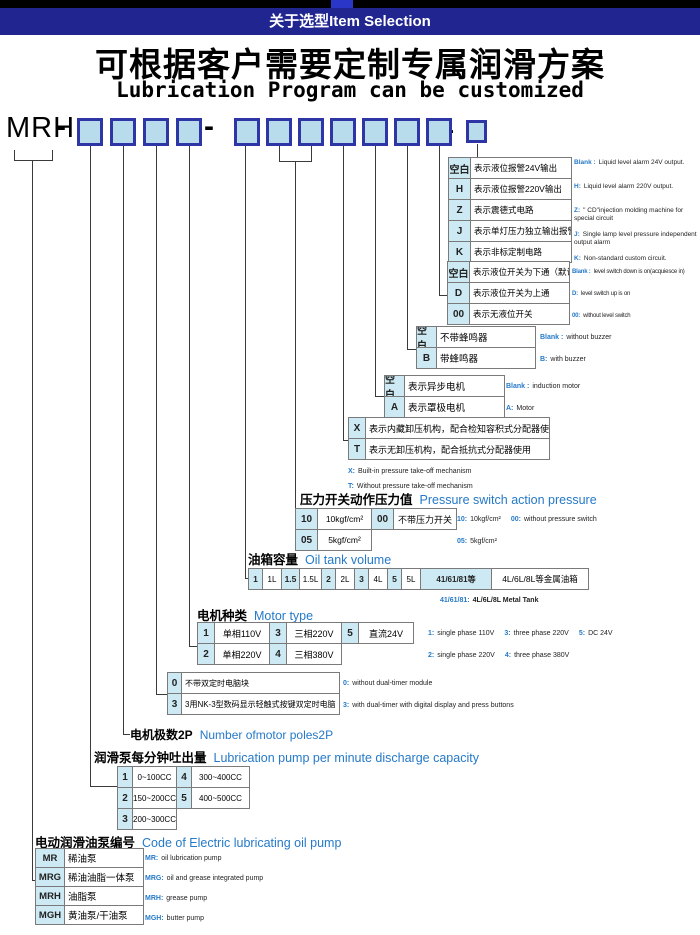 The height and width of the screenshot is (935, 700). Describe the element at coordinates (589, 337) in the screenshot. I see `annotation-text: without buzzer` at that location.